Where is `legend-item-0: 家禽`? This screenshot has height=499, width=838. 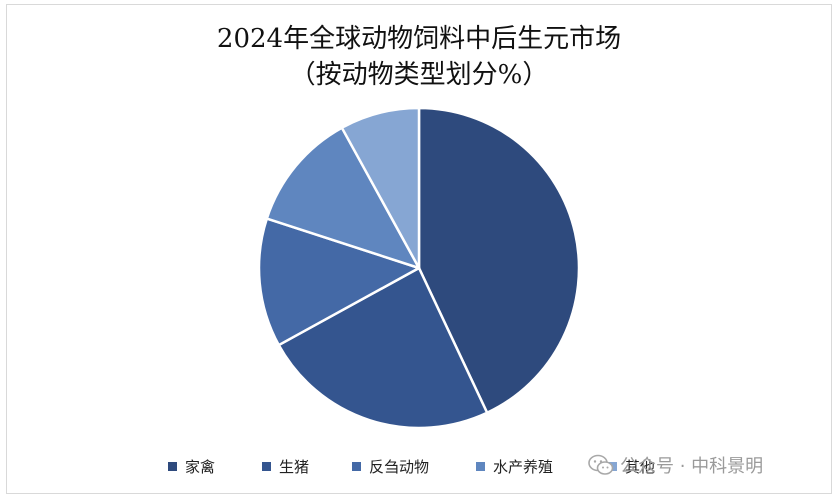
legend-item-0: 家禽 is located at coordinates (191, 466).